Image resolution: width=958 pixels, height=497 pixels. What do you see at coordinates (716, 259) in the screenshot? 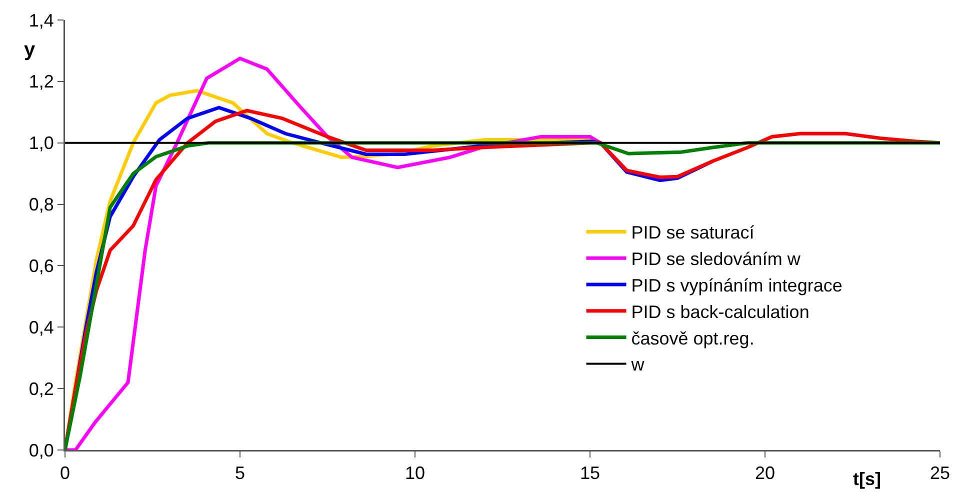
I see `legend-label: PID se sledováním w` at bounding box center [716, 259].